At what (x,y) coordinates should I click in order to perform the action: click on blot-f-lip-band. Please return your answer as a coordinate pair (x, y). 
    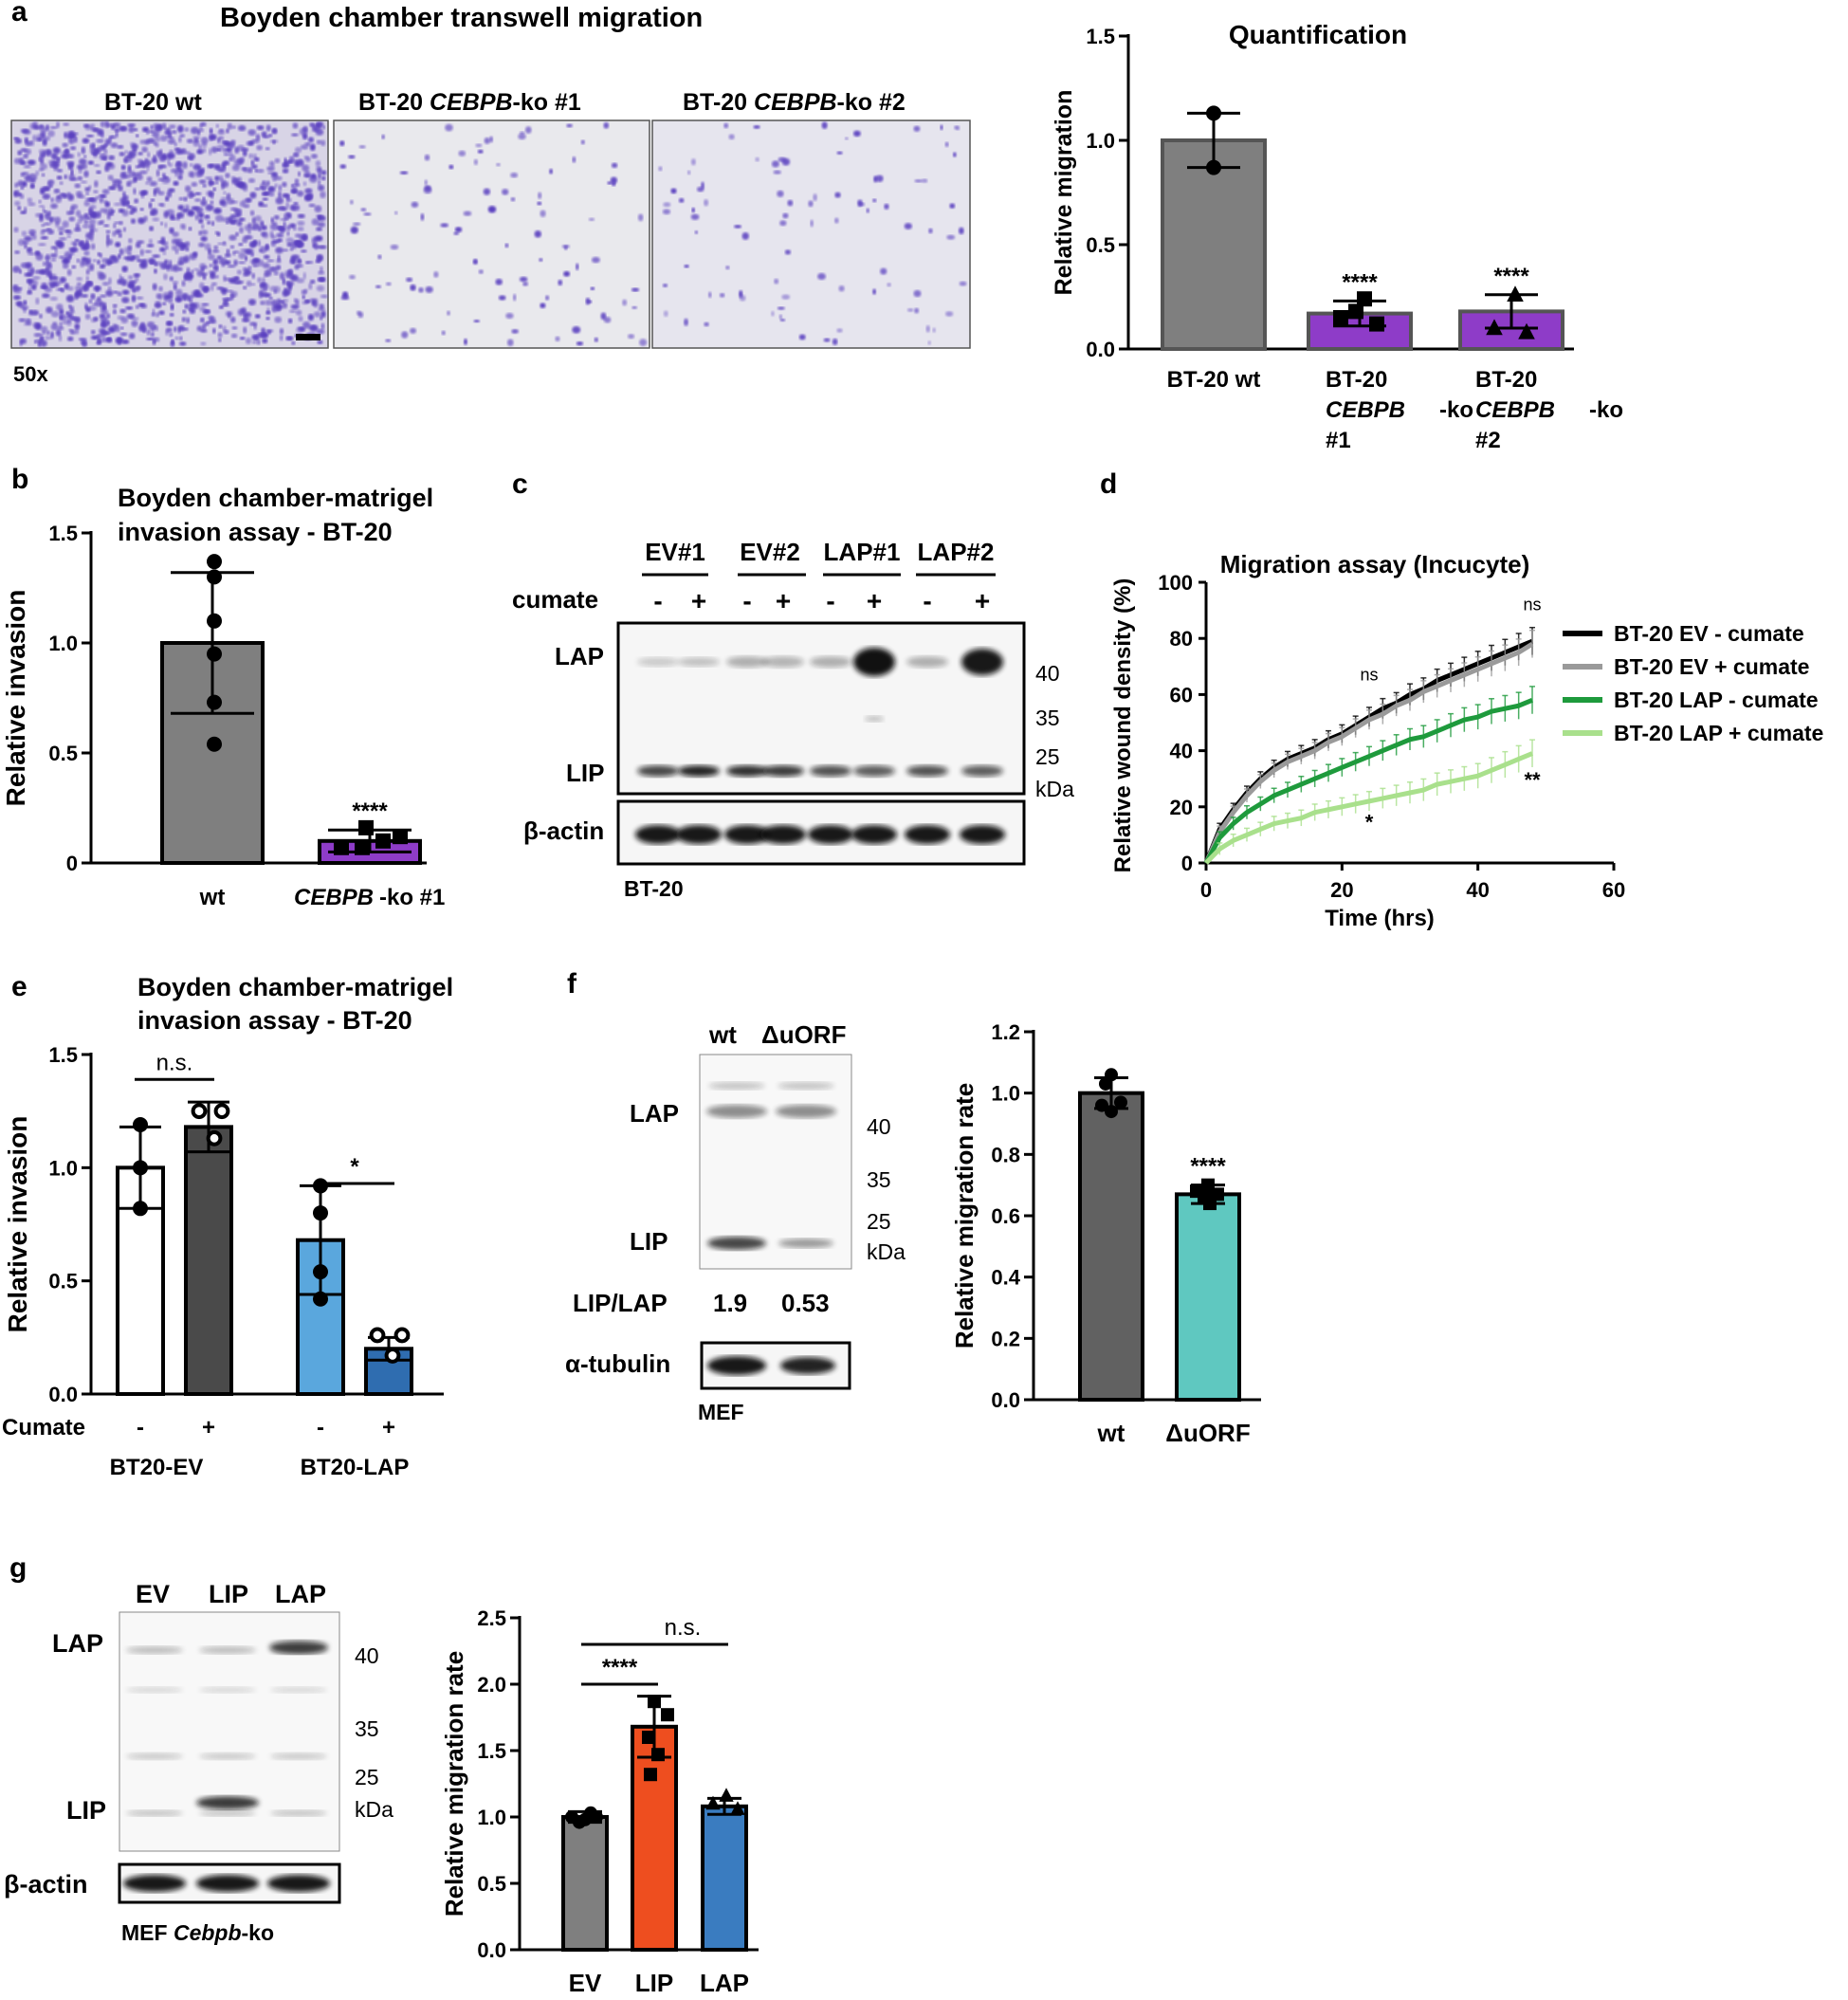
    Looking at the image, I should click on (736, 1243).